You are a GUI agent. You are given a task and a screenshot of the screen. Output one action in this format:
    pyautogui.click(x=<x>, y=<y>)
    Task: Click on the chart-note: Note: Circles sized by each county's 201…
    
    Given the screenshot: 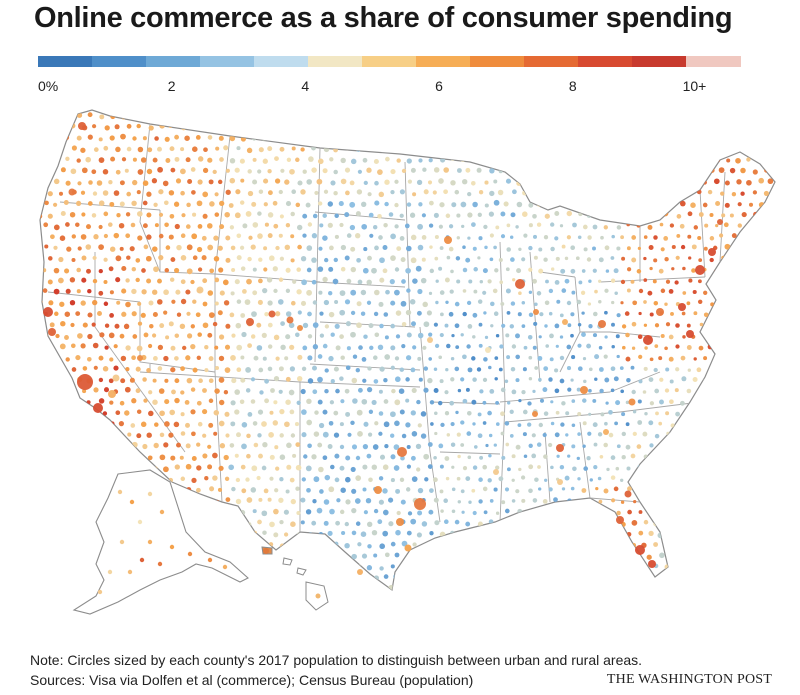 What is the action you would take?
    pyautogui.click(x=336, y=660)
    